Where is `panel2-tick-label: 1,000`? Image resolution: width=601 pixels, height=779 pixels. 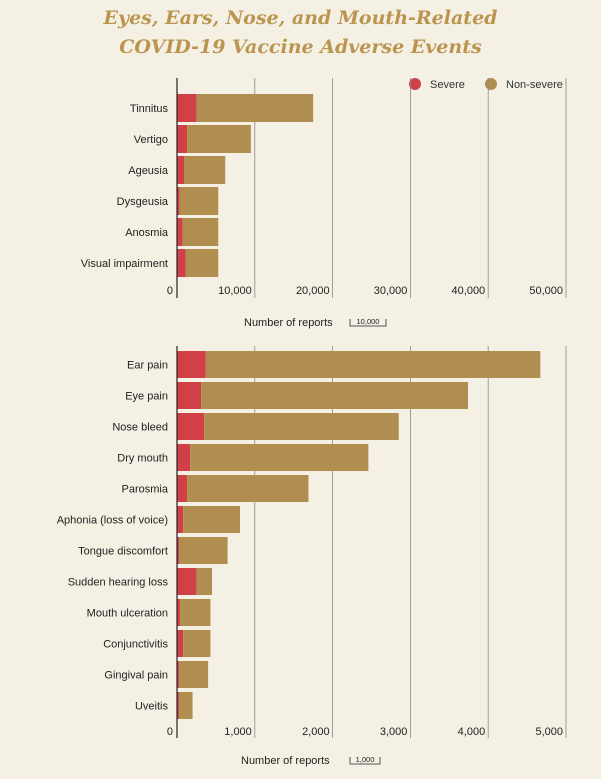 panel2-tick-label: 1,000 is located at coordinates (238, 732).